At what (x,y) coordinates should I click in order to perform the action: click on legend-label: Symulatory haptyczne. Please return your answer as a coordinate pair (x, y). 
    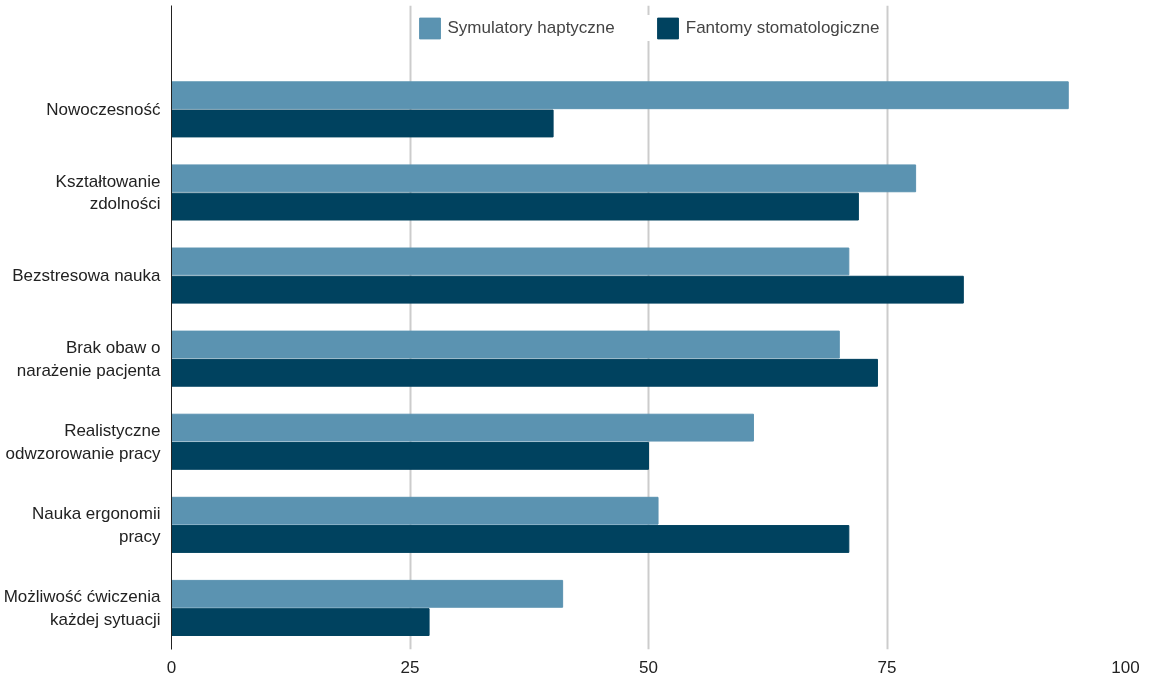
    Looking at the image, I should click on (531, 28).